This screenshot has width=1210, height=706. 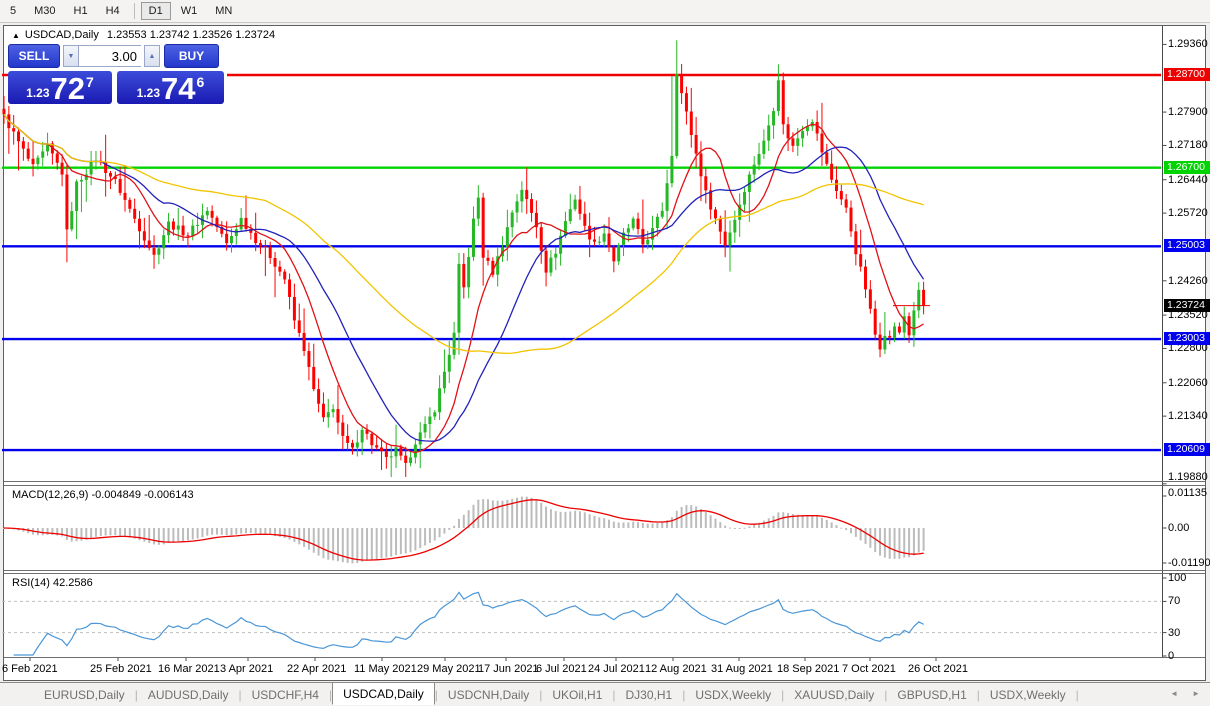 I want to click on timeframe-button-H4: H4, so click(x=112, y=11).